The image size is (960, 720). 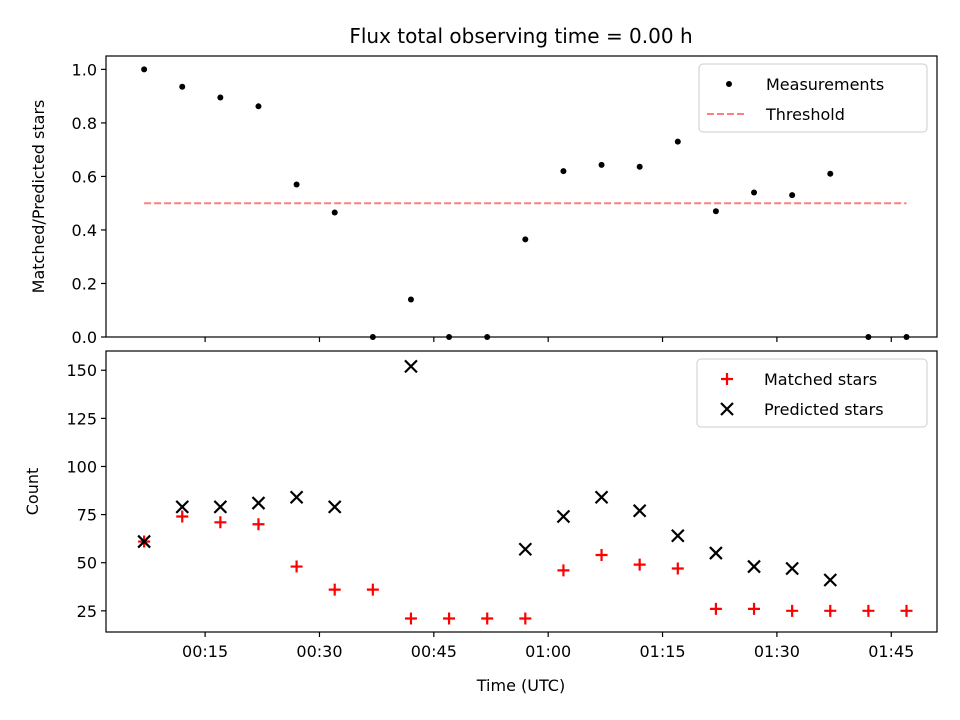 What do you see at coordinates (727, 379) in the screenshot?
I see `legend-matched-stars-marker` at bounding box center [727, 379].